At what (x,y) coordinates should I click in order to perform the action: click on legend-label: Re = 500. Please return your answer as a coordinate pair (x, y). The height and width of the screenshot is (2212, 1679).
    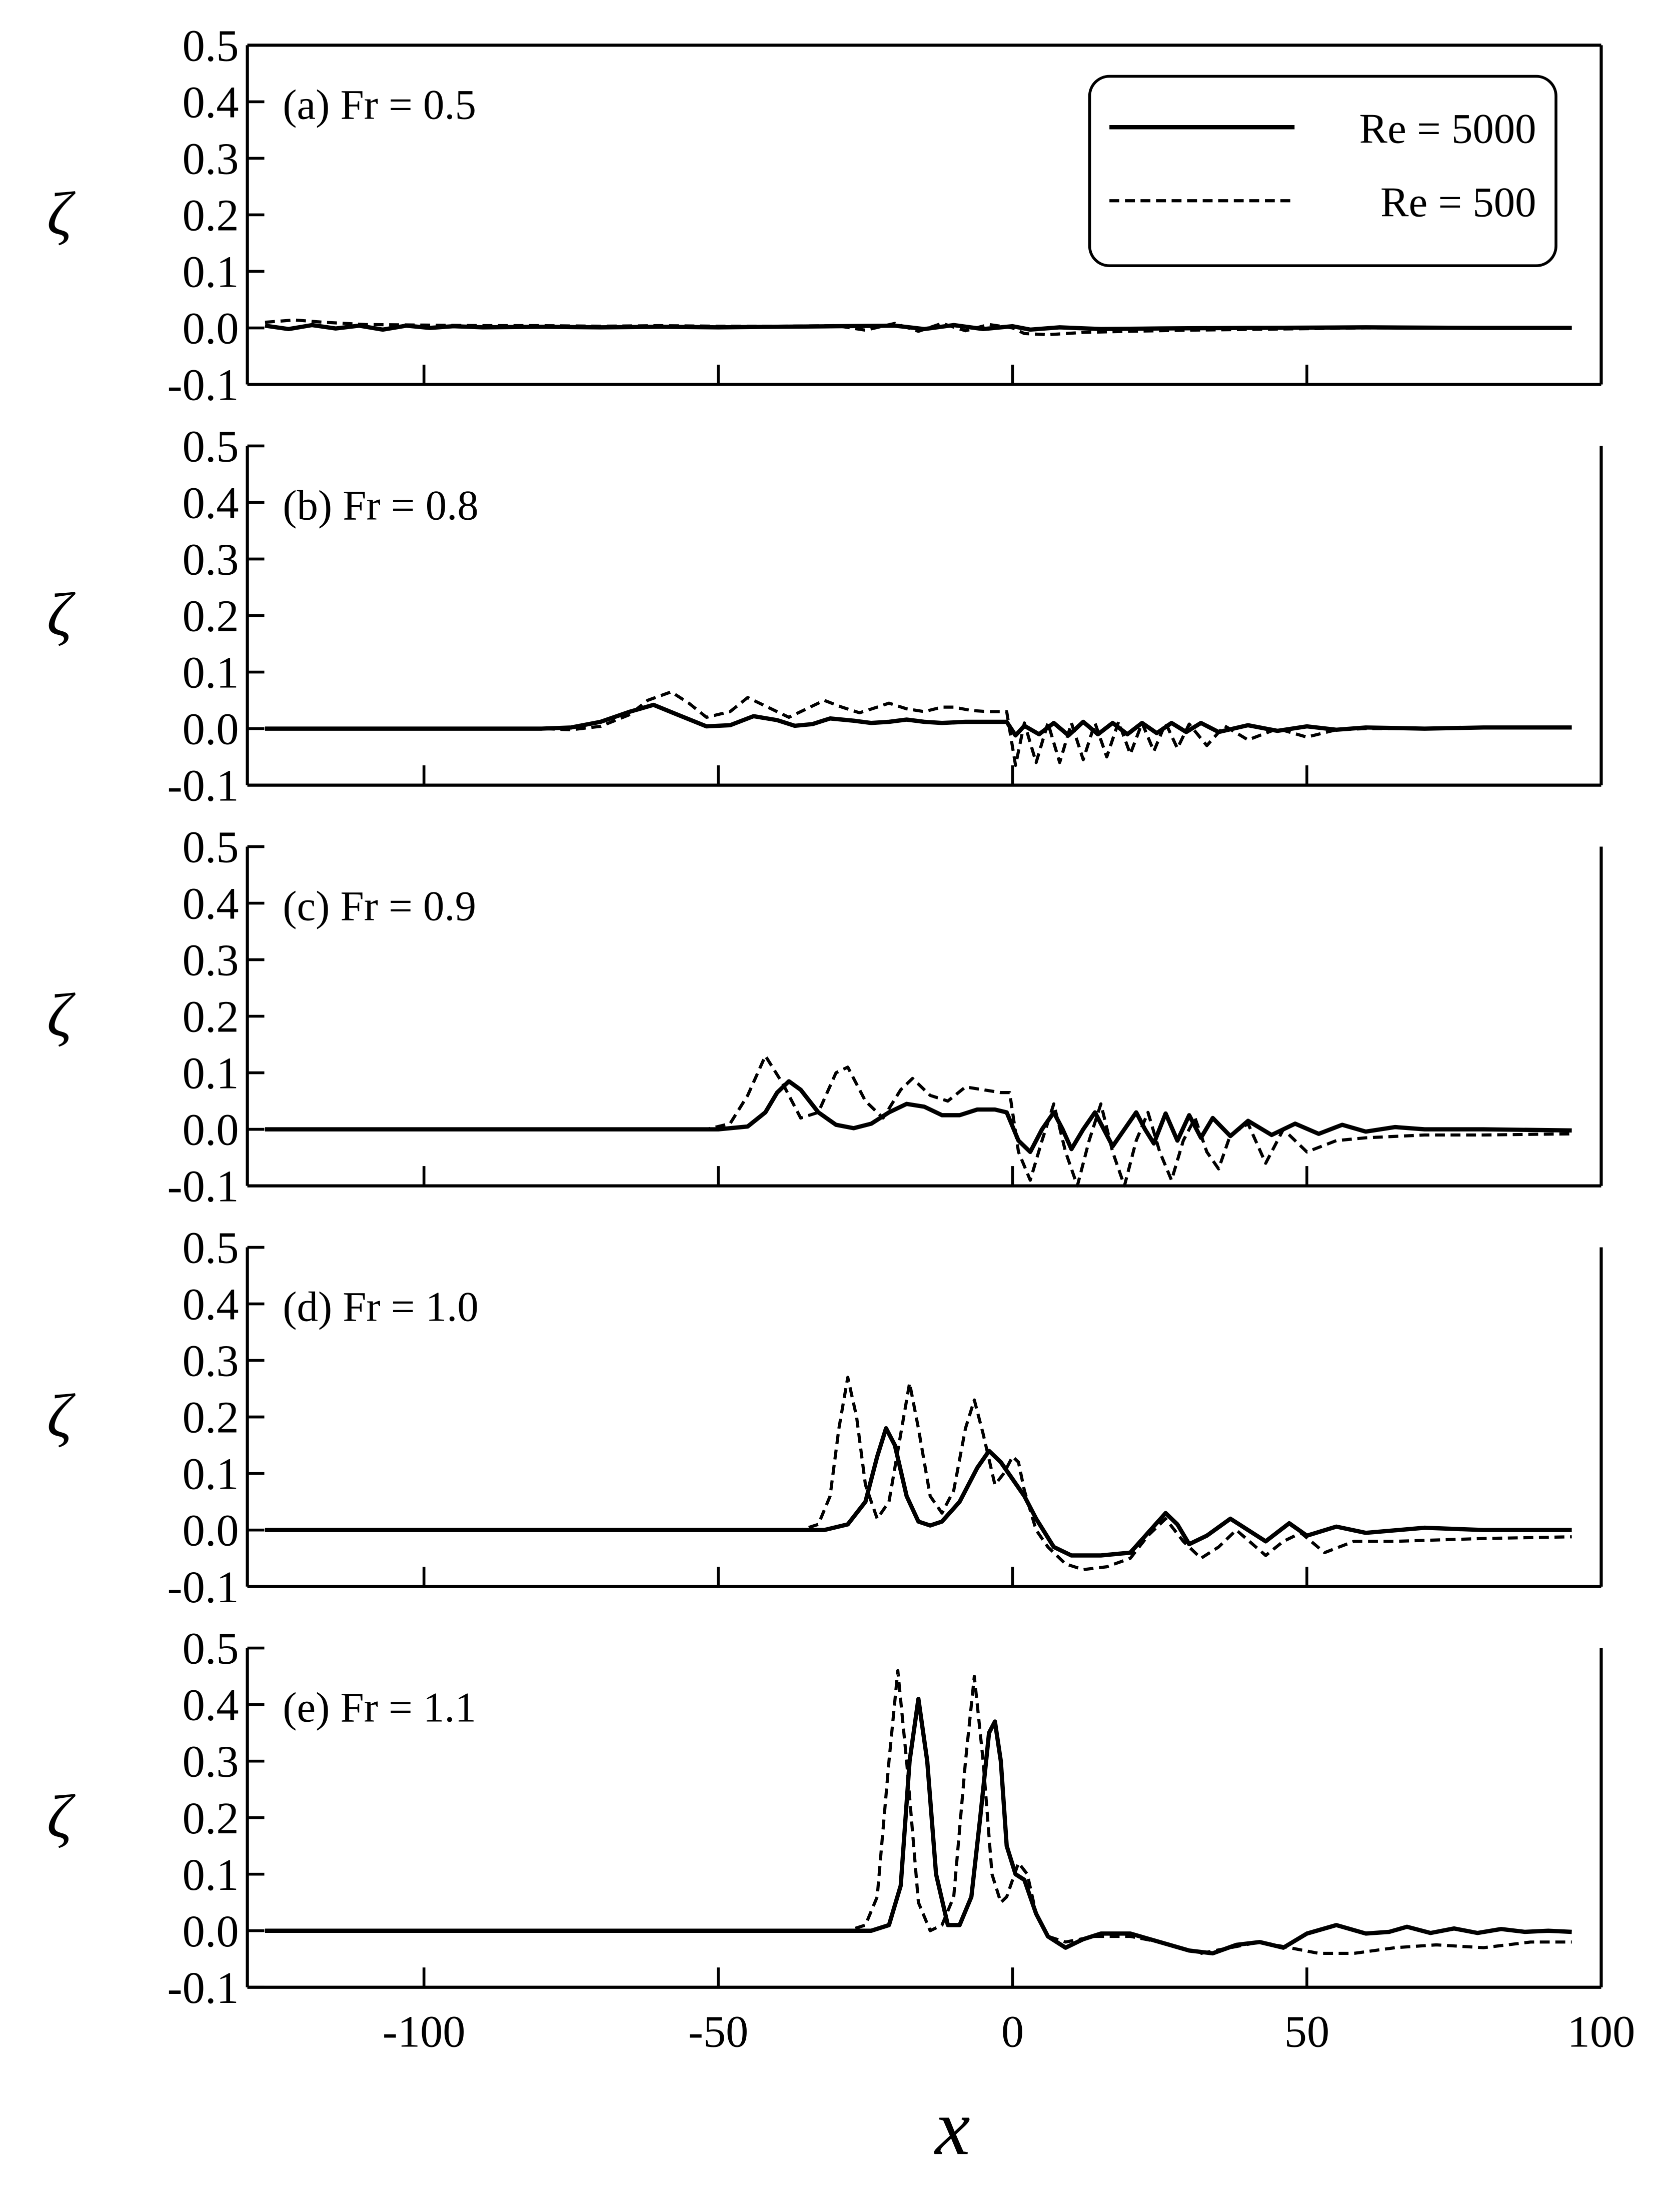
    Looking at the image, I should click on (1458, 203).